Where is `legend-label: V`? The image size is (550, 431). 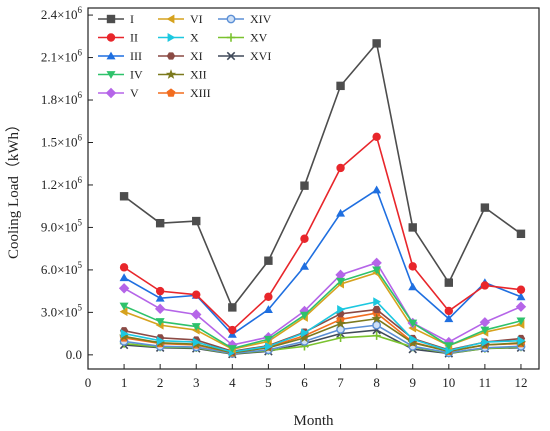
legend-label: V is located at coordinates (134, 93).